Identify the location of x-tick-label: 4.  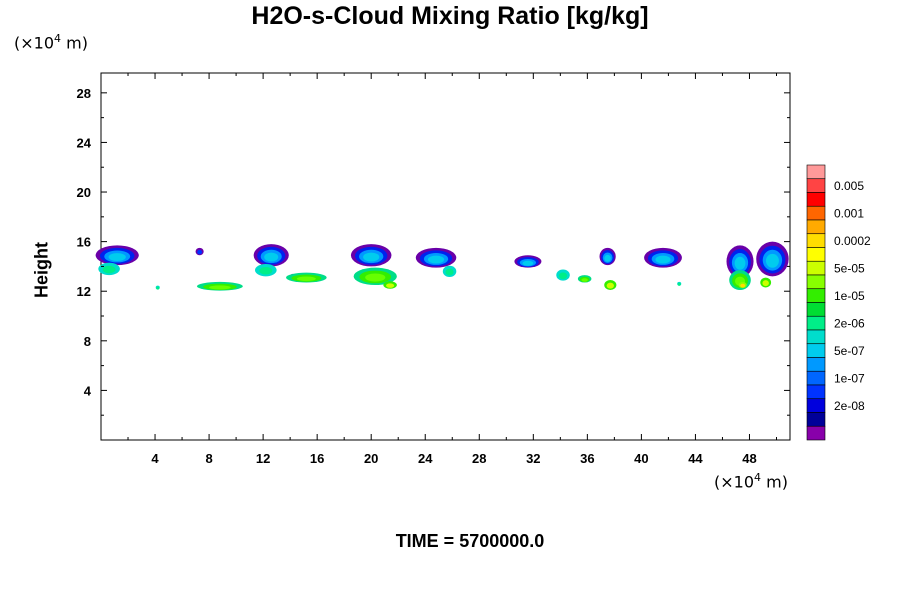
(155, 458).